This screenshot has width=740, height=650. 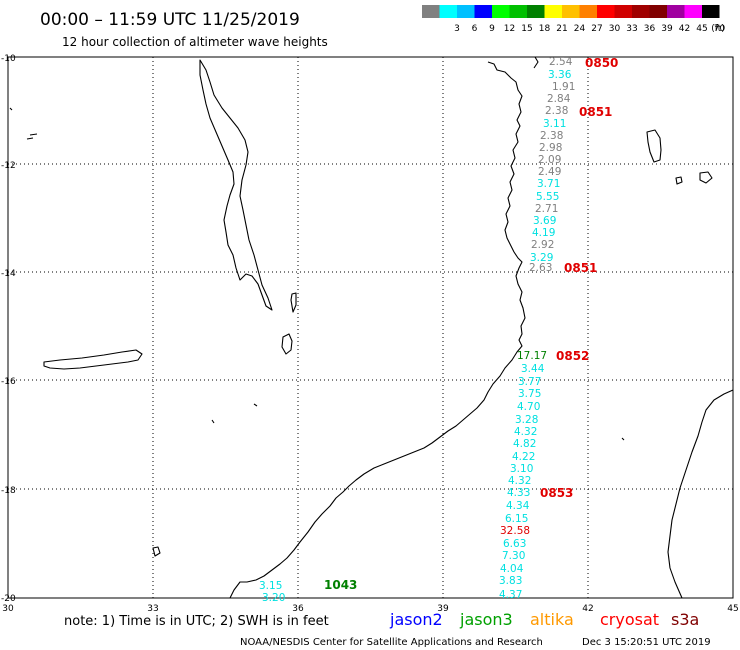 What do you see at coordinates (601, 63) in the screenshot?
I see `pass-time-label: 0850` at bounding box center [601, 63].